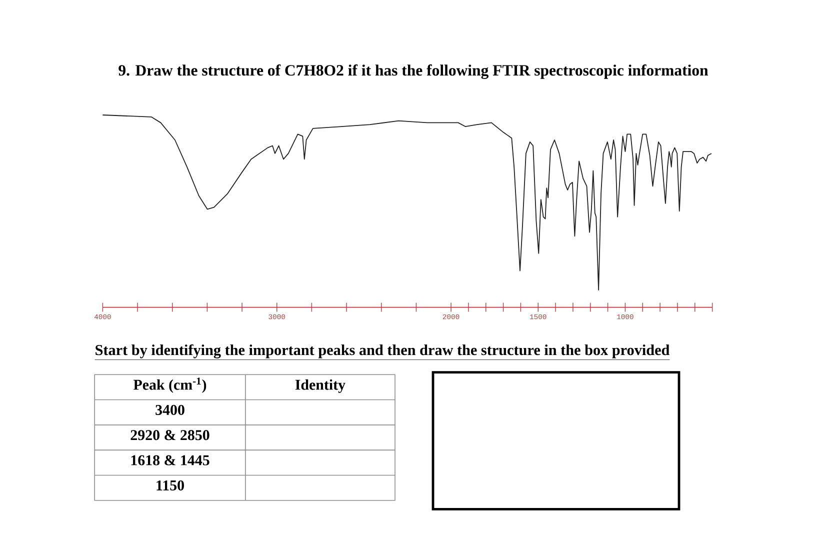 The height and width of the screenshot is (537, 828). Describe the element at coordinates (413, 71) in the screenshot. I see `chart-title: 9. Draw the structure of C7H8O2 if it has the following FTIR spectroscopic information` at that location.